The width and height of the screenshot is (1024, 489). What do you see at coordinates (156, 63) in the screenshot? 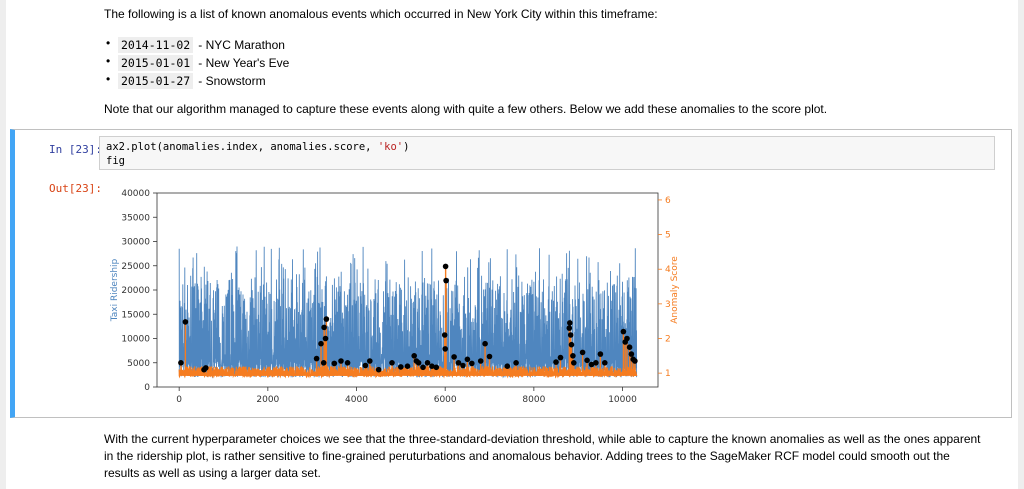
I see `event-date: 2015-01-01` at bounding box center [156, 63].